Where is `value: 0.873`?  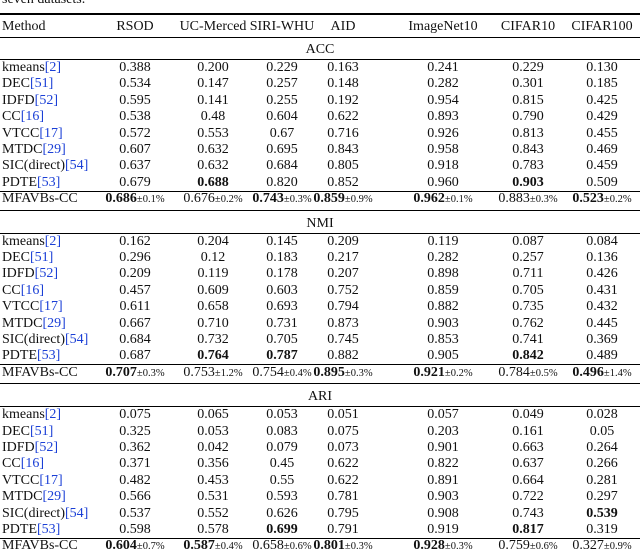
value: 0.873 is located at coordinates (343, 323).